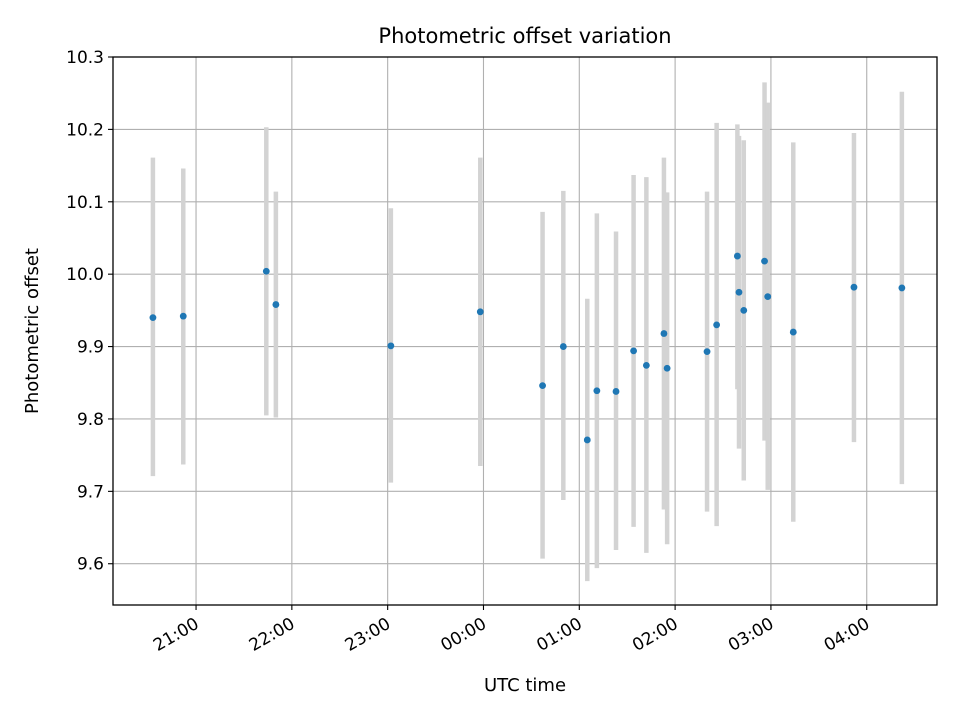 Image resolution: width=960 pixels, height=720 pixels. I want to click on y-tick-label: 10.3, so click(85, 58).